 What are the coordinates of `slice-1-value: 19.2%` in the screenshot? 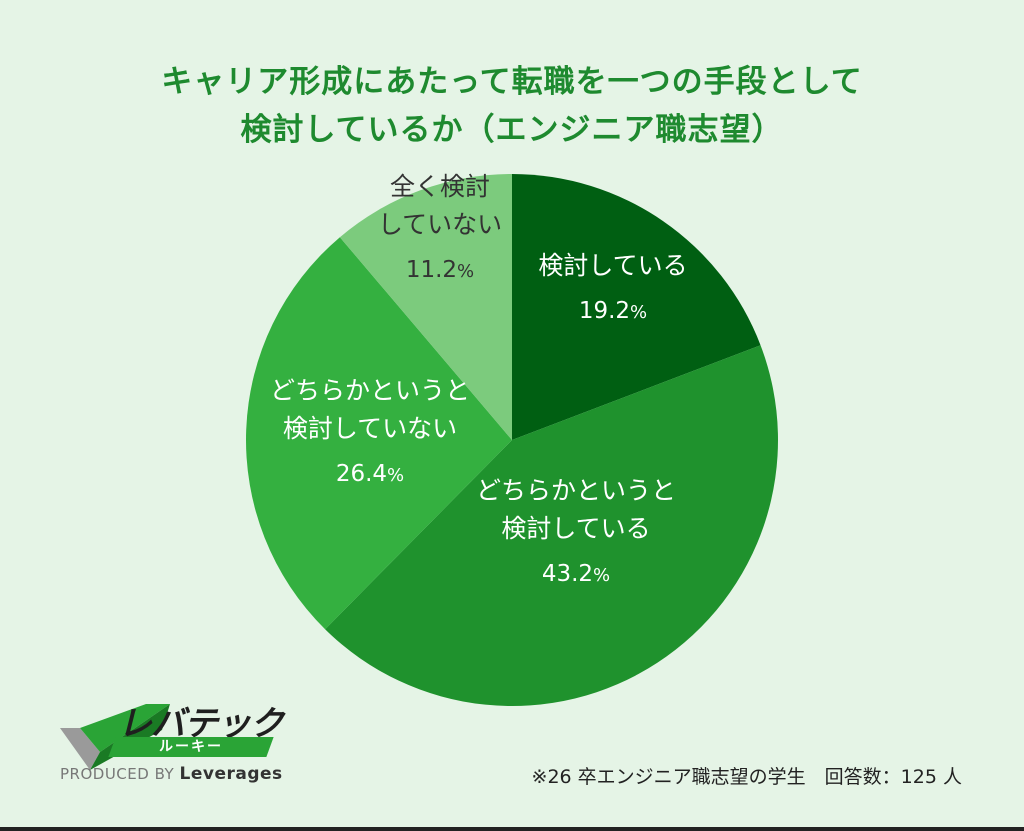 It's located at (613, 311).